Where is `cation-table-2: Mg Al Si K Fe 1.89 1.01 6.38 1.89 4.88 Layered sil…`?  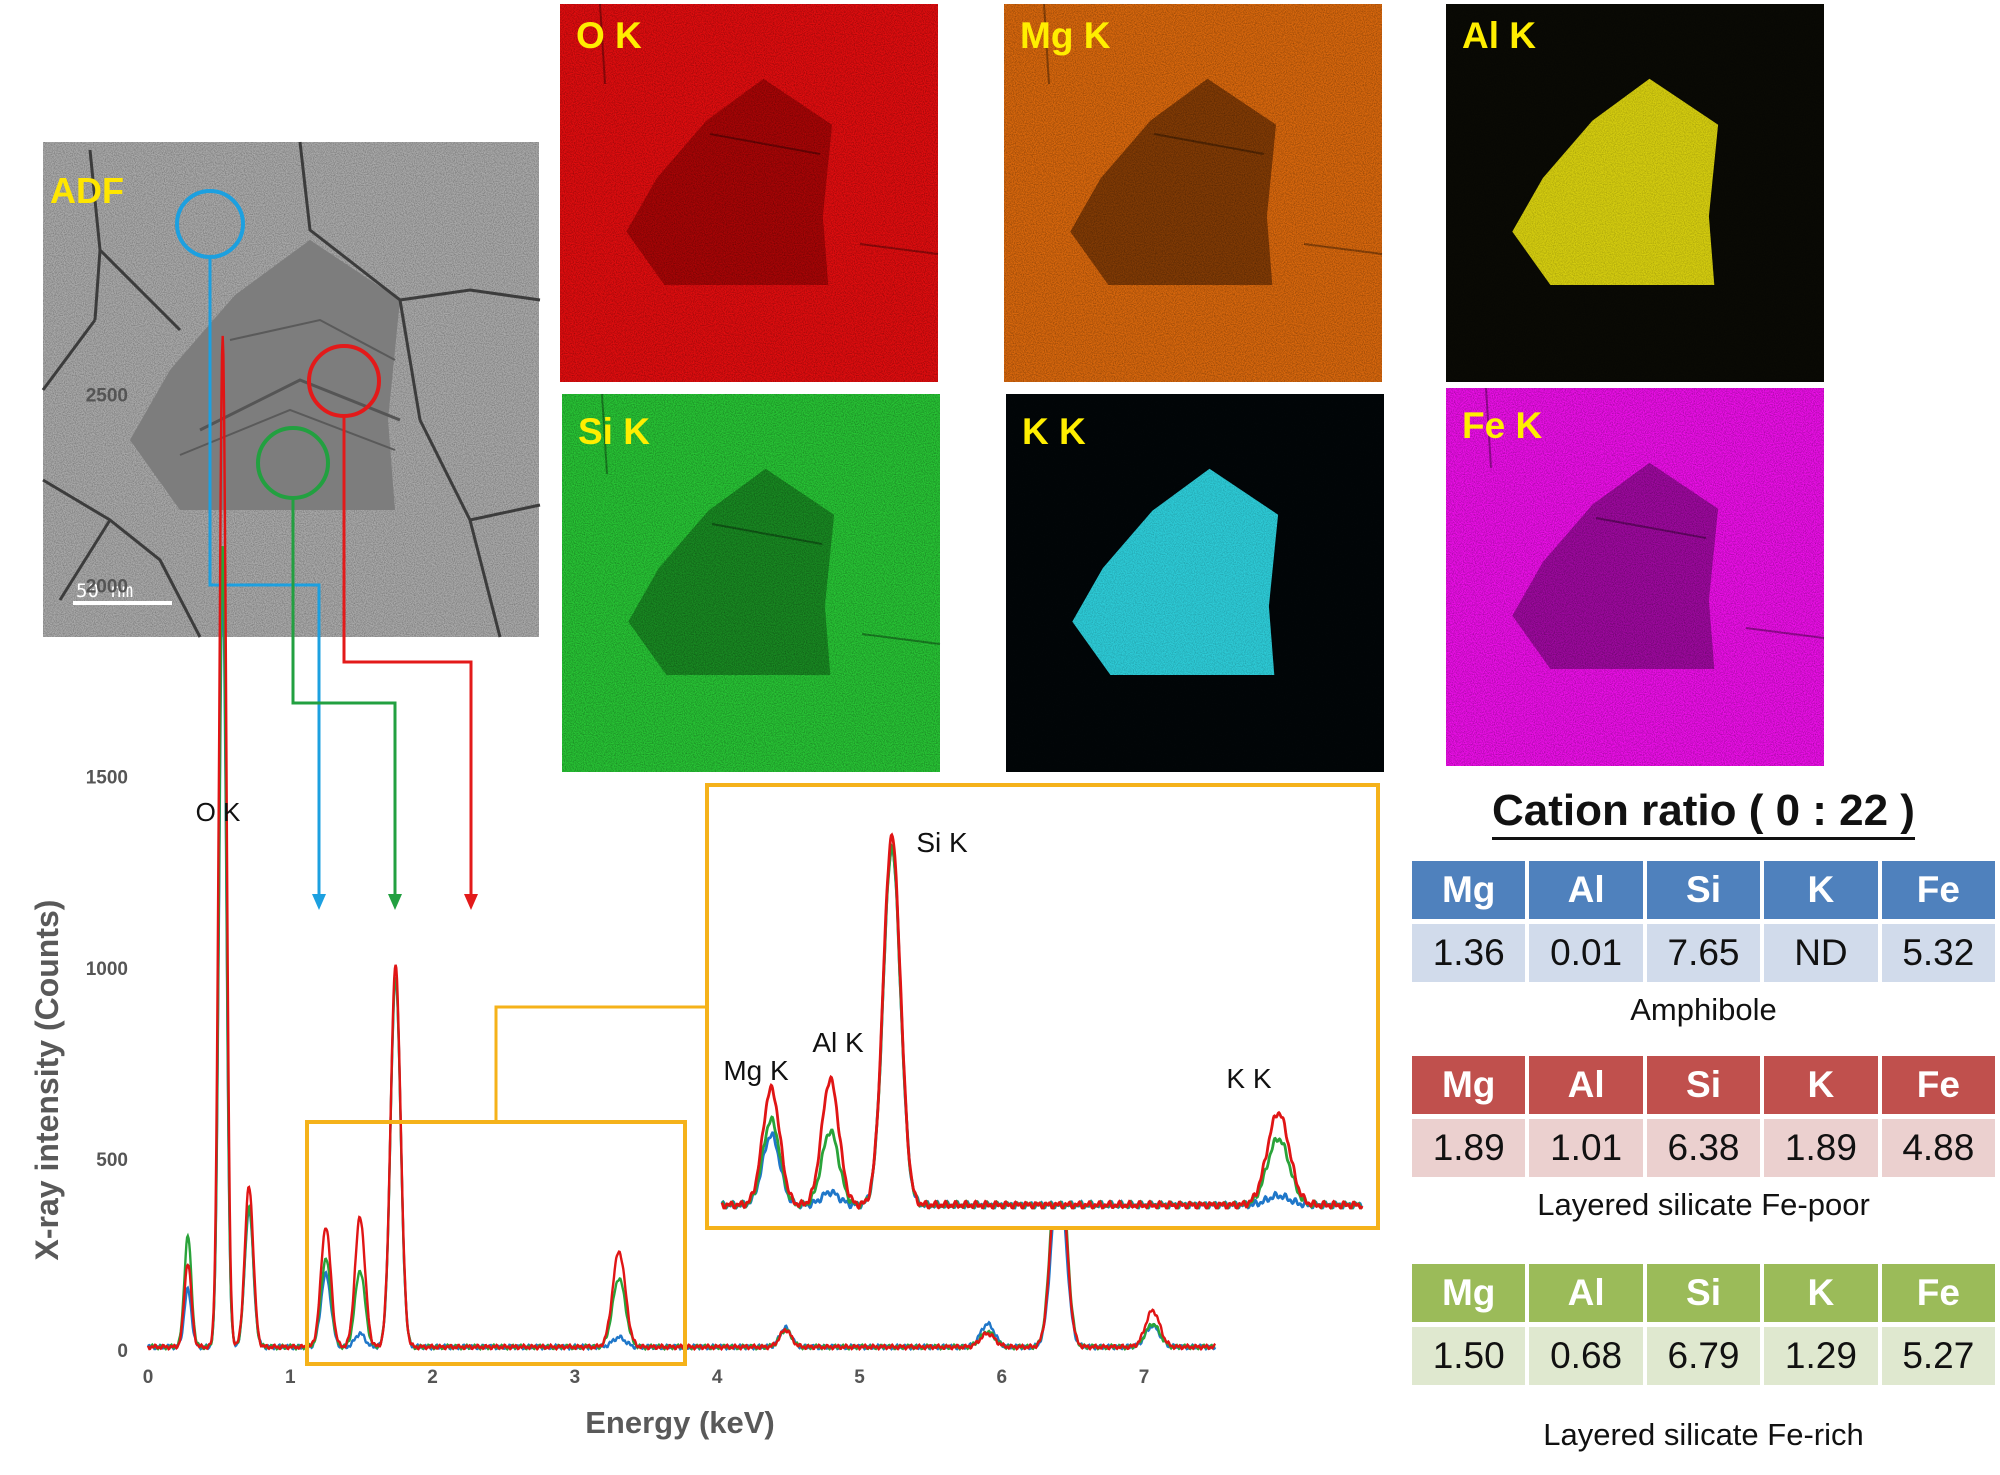 cation-table-2: Mg Al Si K Fe 1.89 1.01 6.38 1.89 4.88 Layered sil… is located at coordinates (1704, 1139).